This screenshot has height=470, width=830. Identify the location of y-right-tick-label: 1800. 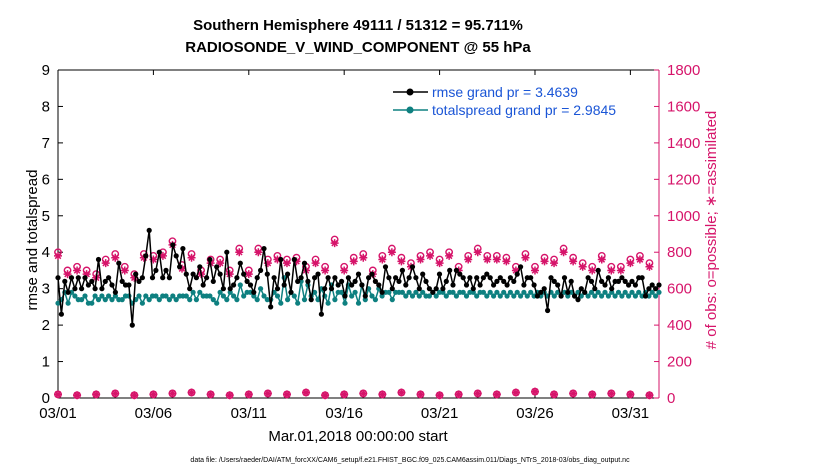
(683, 70).